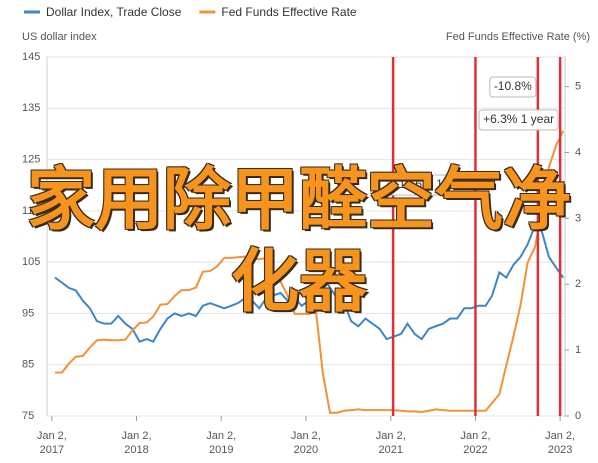 This screenshot has height=463, width=598. Describe the element at coordinates (560, 443) in the screenshot. I see `x-tick-label: Jan 2, 2023` at that location.